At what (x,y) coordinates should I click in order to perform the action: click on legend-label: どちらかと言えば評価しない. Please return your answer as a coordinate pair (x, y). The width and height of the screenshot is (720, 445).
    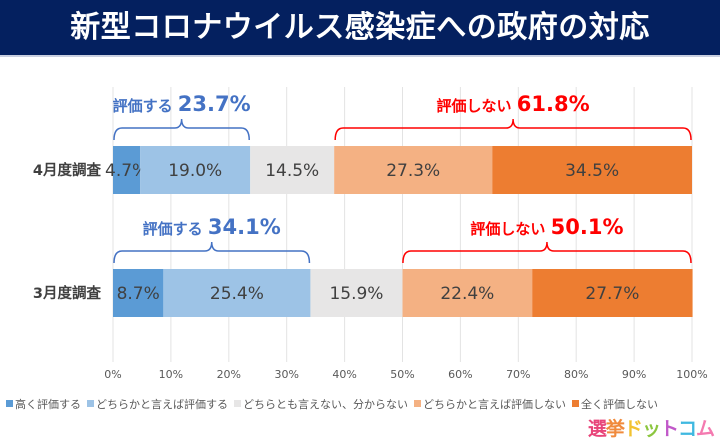
    Looking at the image, I should click on (494, 404).